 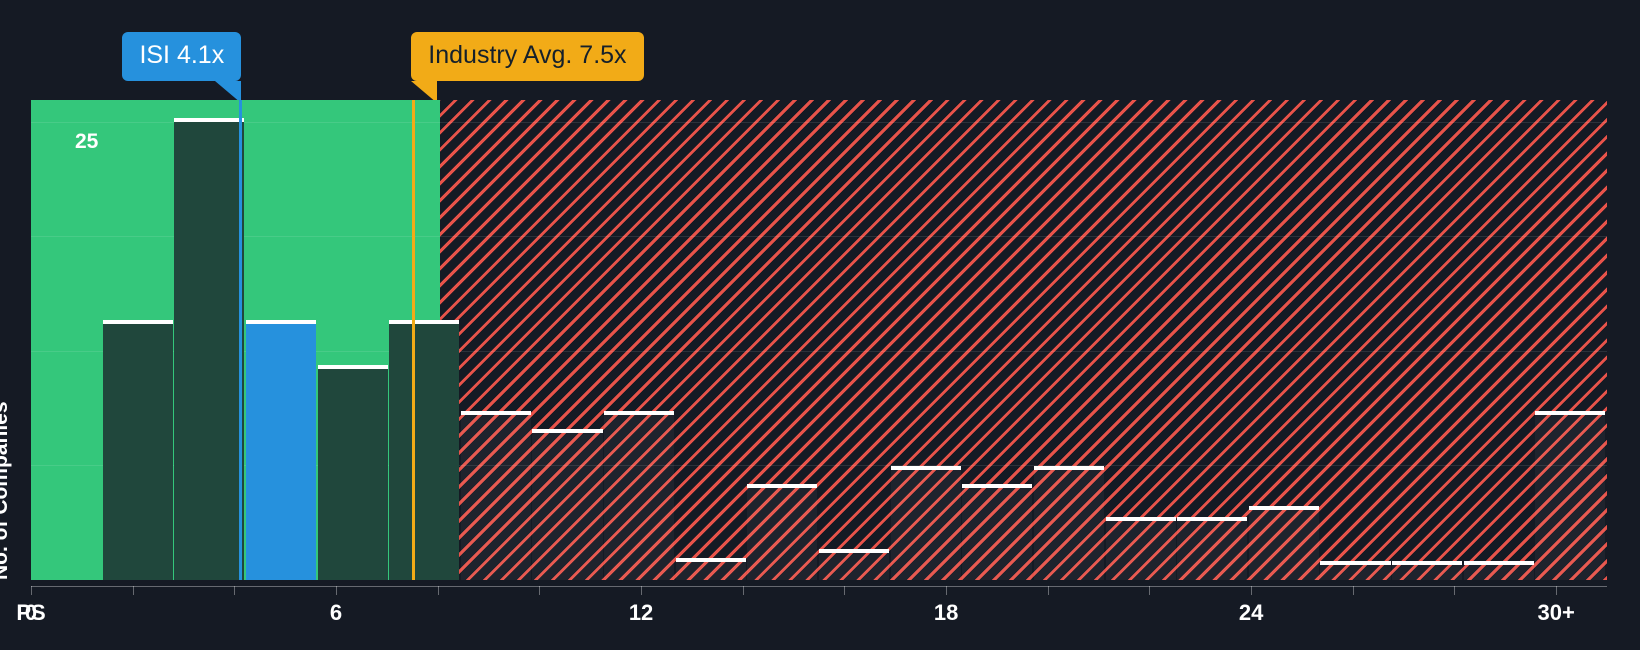 I want to click on x-axis-tick-label: 24, so click(x=1251, y=612).